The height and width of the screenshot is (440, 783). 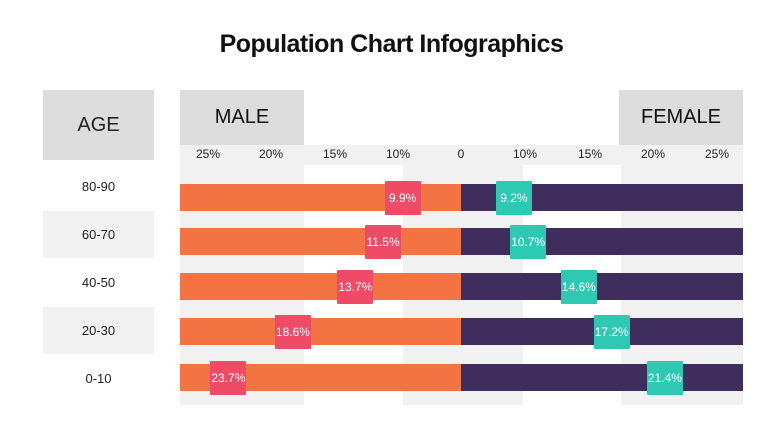 I want to click on female-value-label: 10.7%, so click(x=528, y=241).